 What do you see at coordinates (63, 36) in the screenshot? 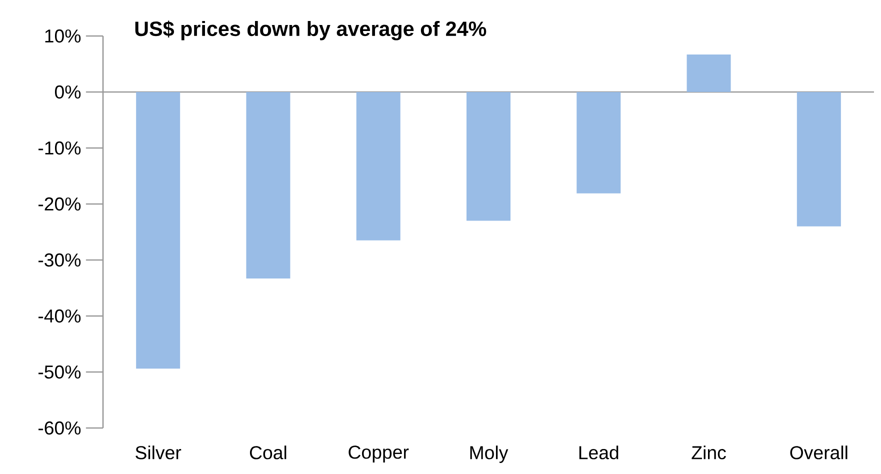
I see `y-tick-label: 10%` at bounding box center [63, 36].